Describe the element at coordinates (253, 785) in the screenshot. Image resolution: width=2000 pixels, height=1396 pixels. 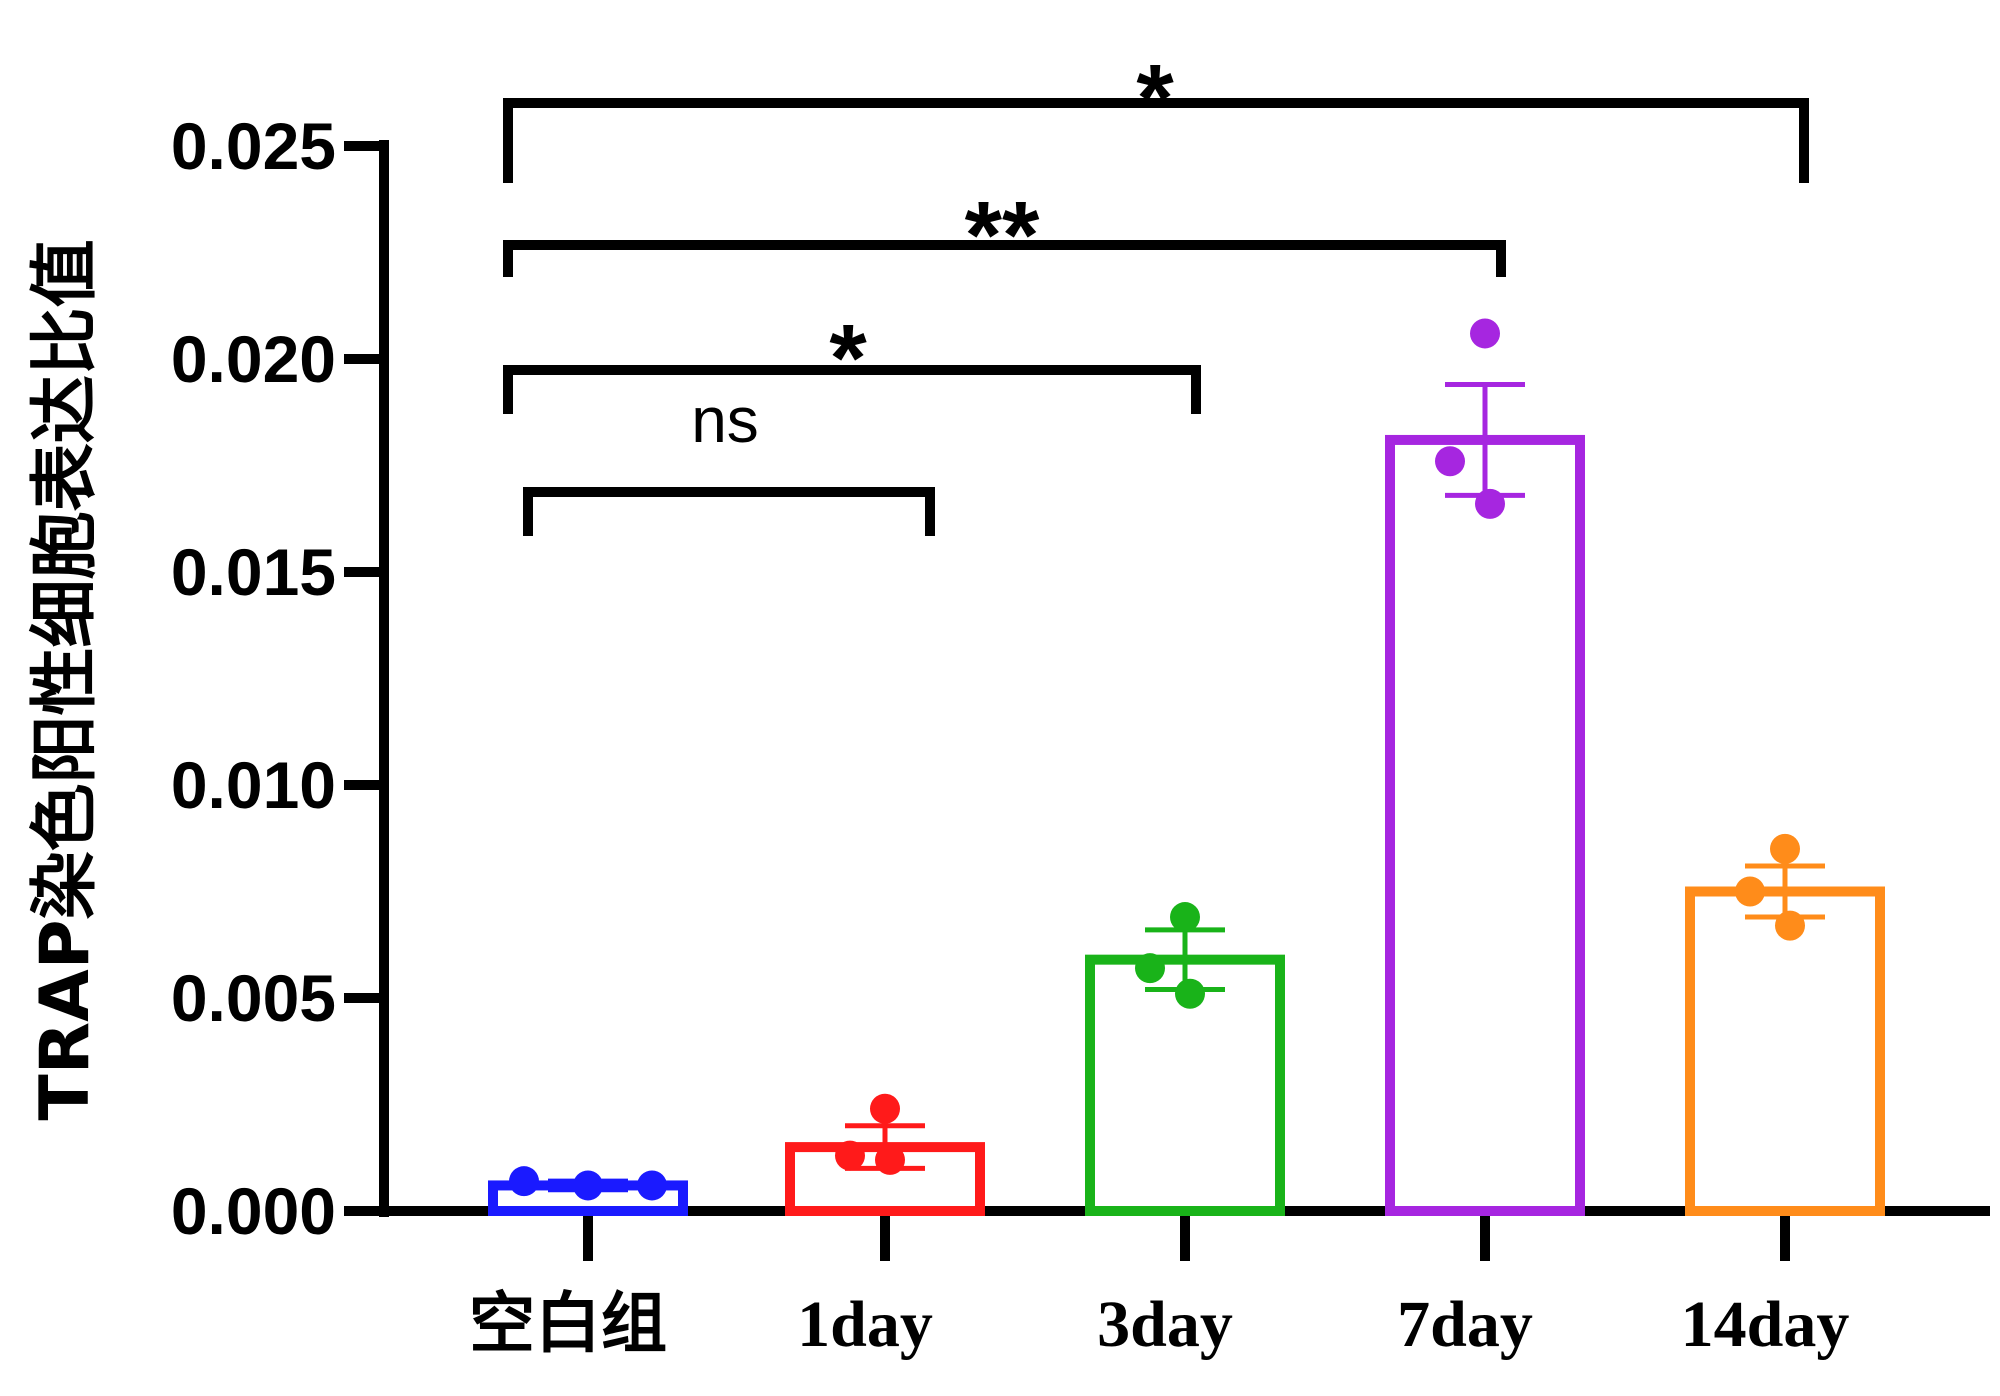
I see `y-tick-label: 0.010` at that location.